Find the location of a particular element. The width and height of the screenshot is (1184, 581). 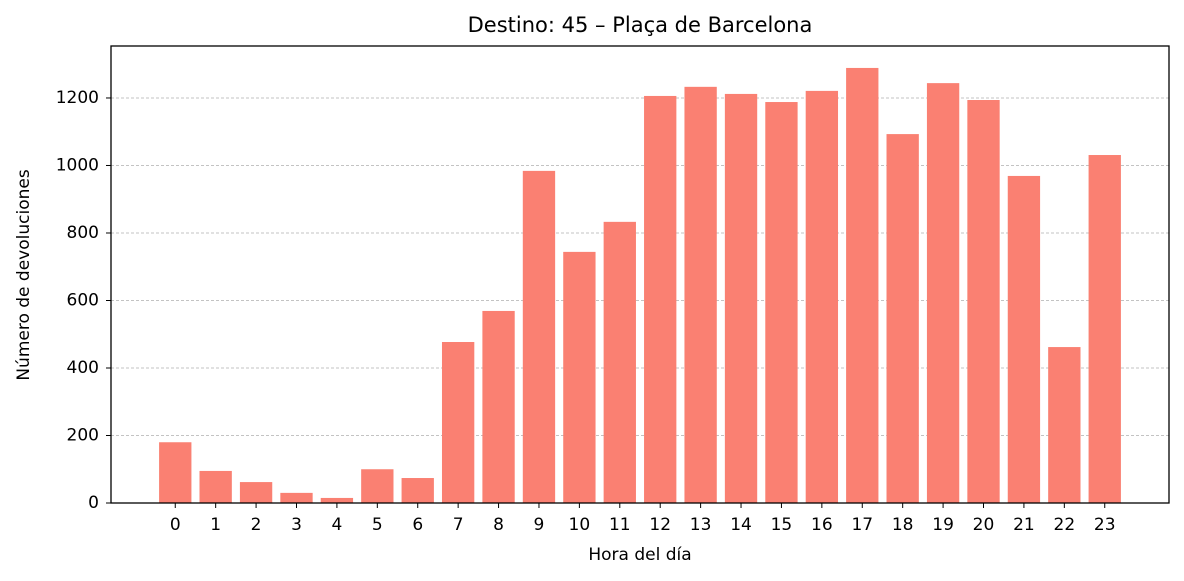

y-tick-label: 800 is located at coordinates (83, 233).